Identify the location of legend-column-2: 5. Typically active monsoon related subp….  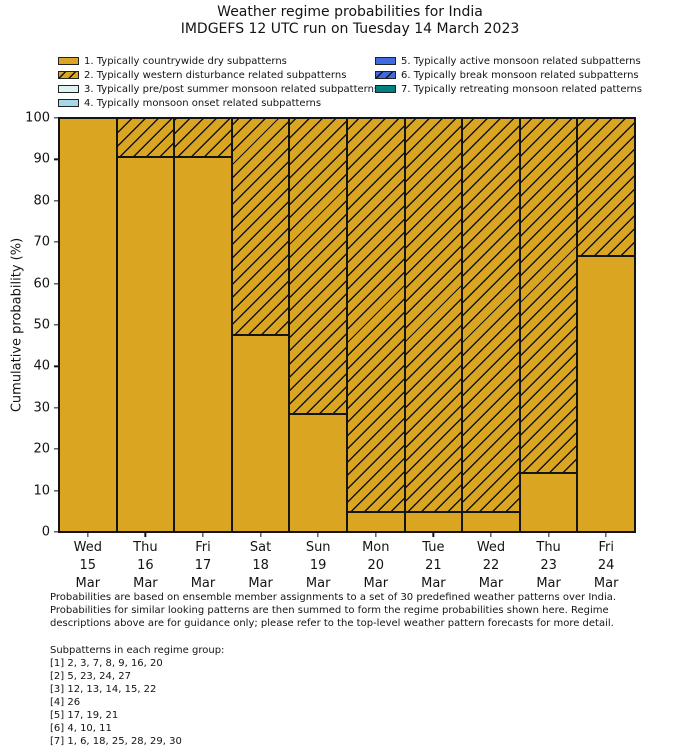
(508, 75).